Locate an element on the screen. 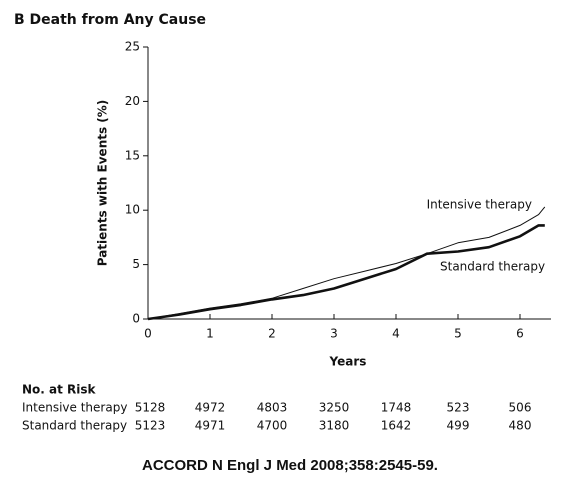  x-tick-label: 2 is located at coordinates (272, 334).